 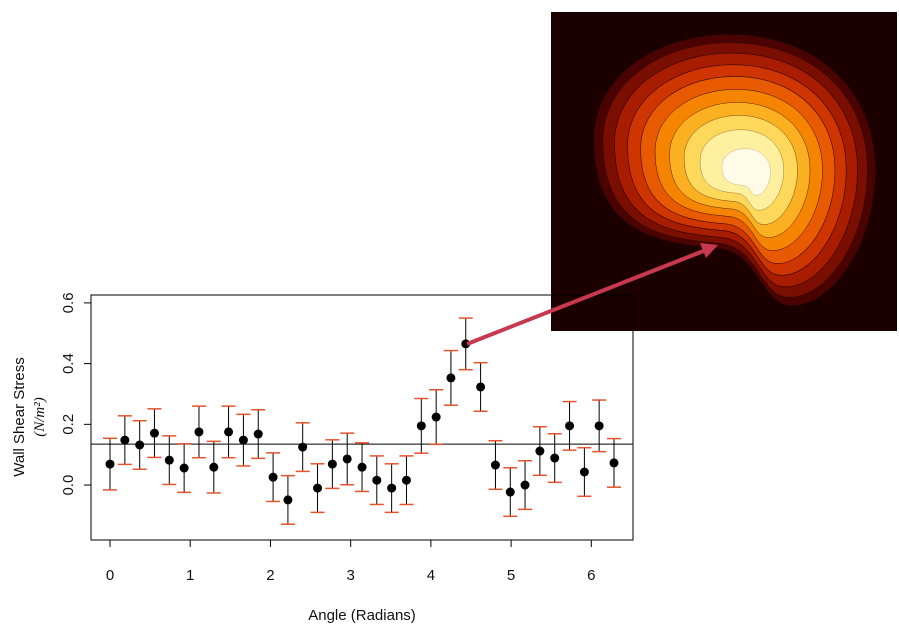 I want to click on y-tick-label: 0.4, so click(x=68, y=363).